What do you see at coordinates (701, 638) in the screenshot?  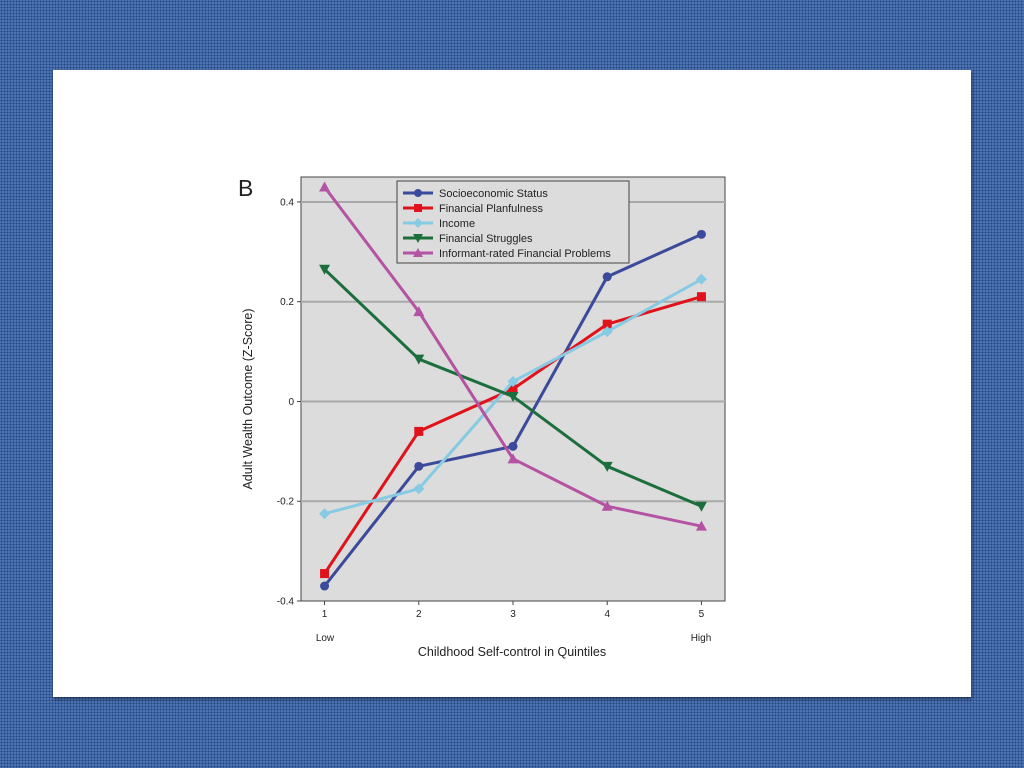 I see `x-end-label-high: High` at bounding box center [701, 638].